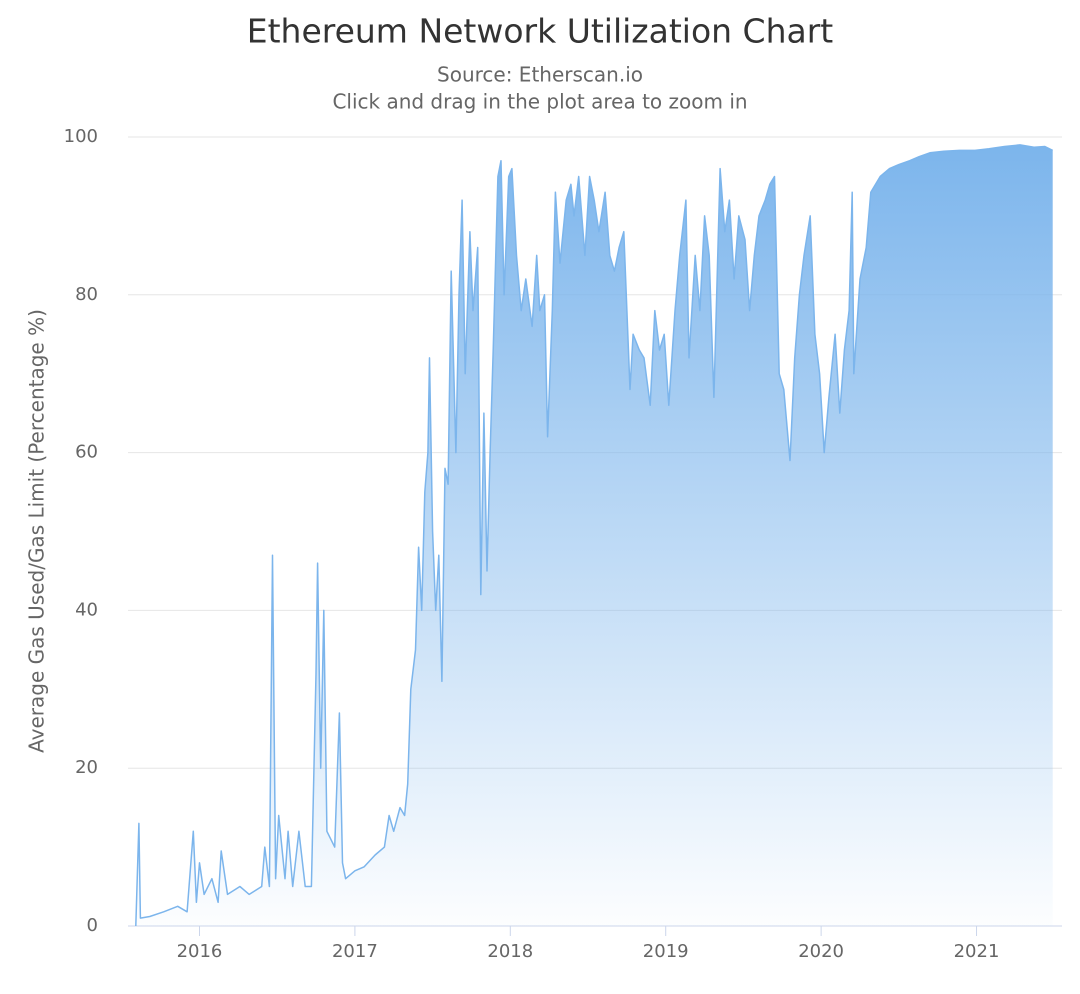 This screenshot has height=994, width=1080. Describe the element at coordinates (86, 294) in the screenshot. I see `y-tick-label: 80` at that location.